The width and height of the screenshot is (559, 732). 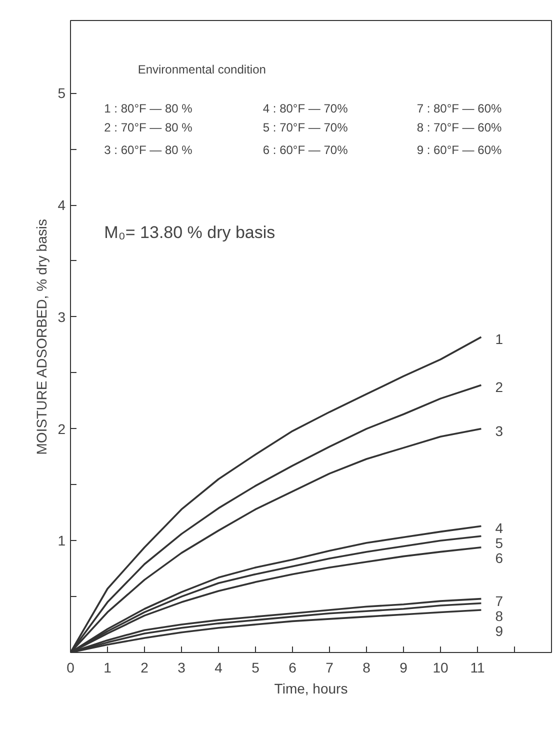 I want to click on annotation: 1 : 80°F — 80 %, so click(x=148, y=109).